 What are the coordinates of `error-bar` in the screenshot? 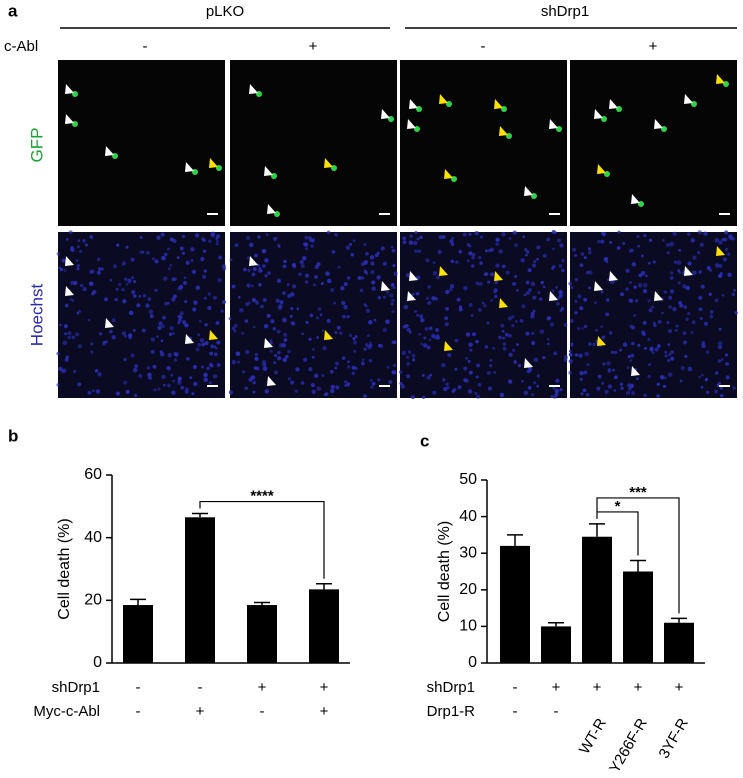 It's located at (556, 624).